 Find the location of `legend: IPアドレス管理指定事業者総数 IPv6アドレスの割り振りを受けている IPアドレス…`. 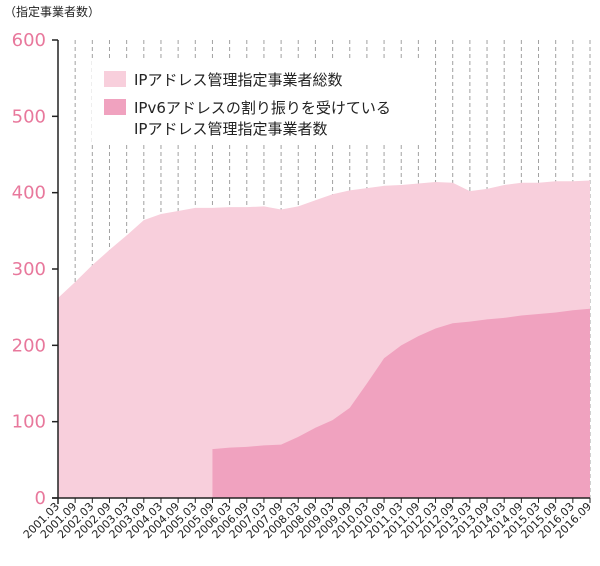

legend: IPアドレス管理指定事業者総数 IPv6アドレスの割り振りを受けている IPアドレス… is located at coordinates (257, 101).